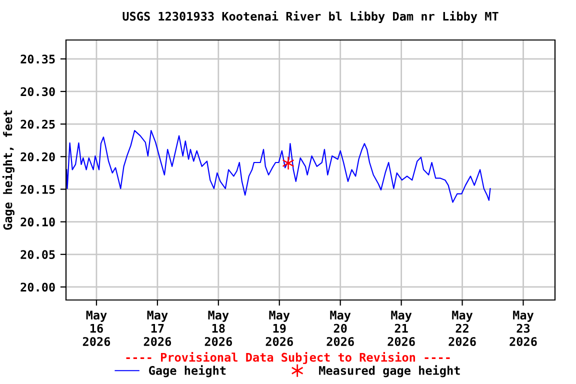  Describe the element at coordinates (218, 328) in the screenshot. I see `x-tick-label: May 18 2026` at that location.